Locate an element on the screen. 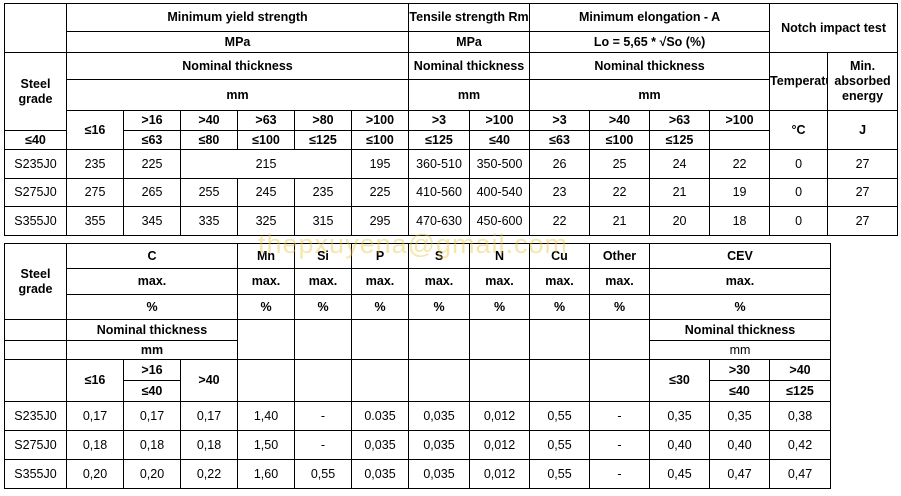 The image size is (901, 496). value-cell: 235 is located at coordinates (95, 164).